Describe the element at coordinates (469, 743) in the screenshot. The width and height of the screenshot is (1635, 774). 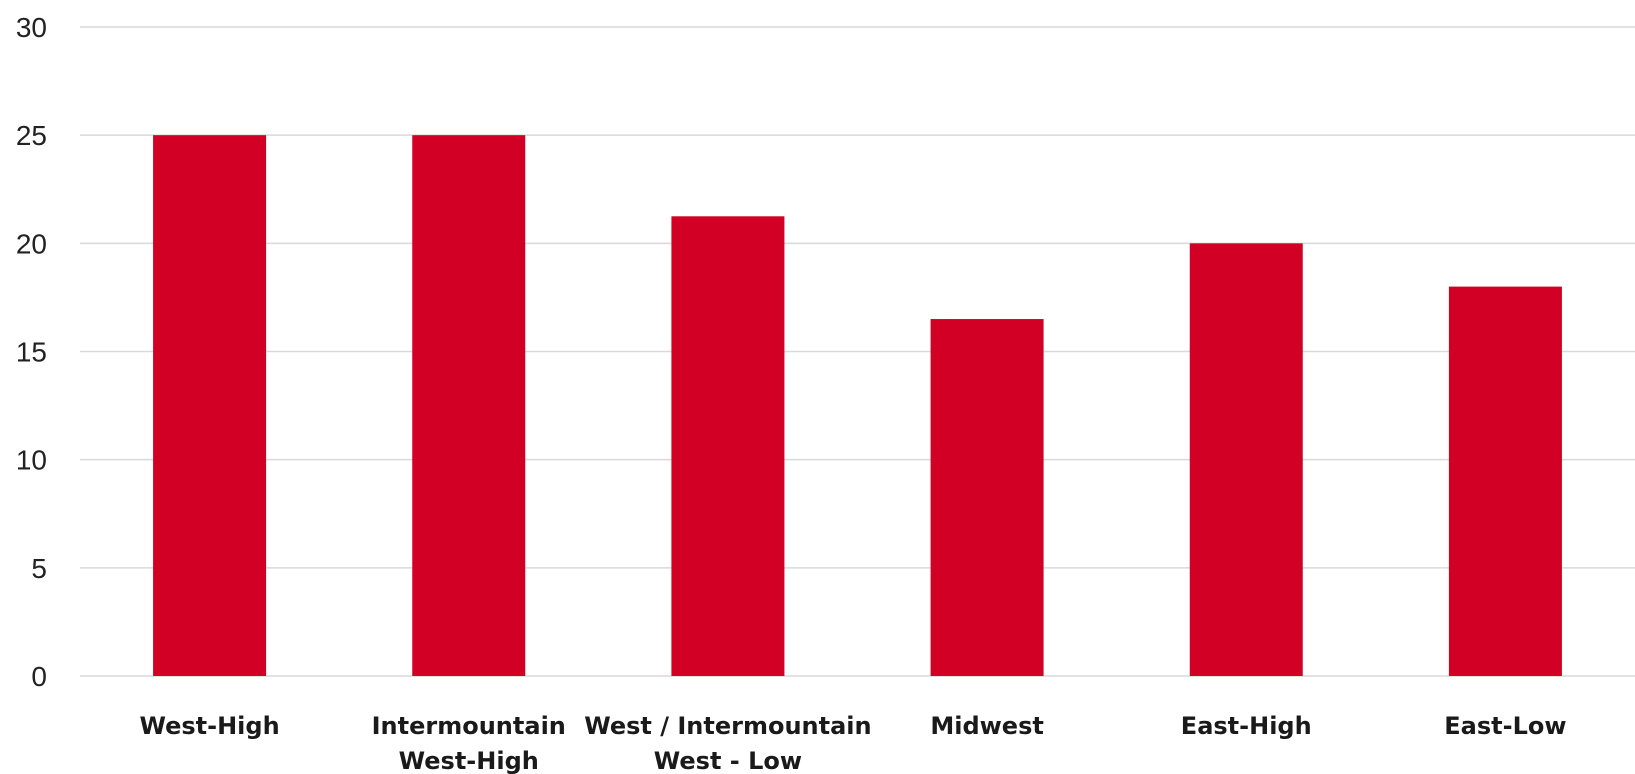
I see `x-category-label: Intermountain West-High` at that location.